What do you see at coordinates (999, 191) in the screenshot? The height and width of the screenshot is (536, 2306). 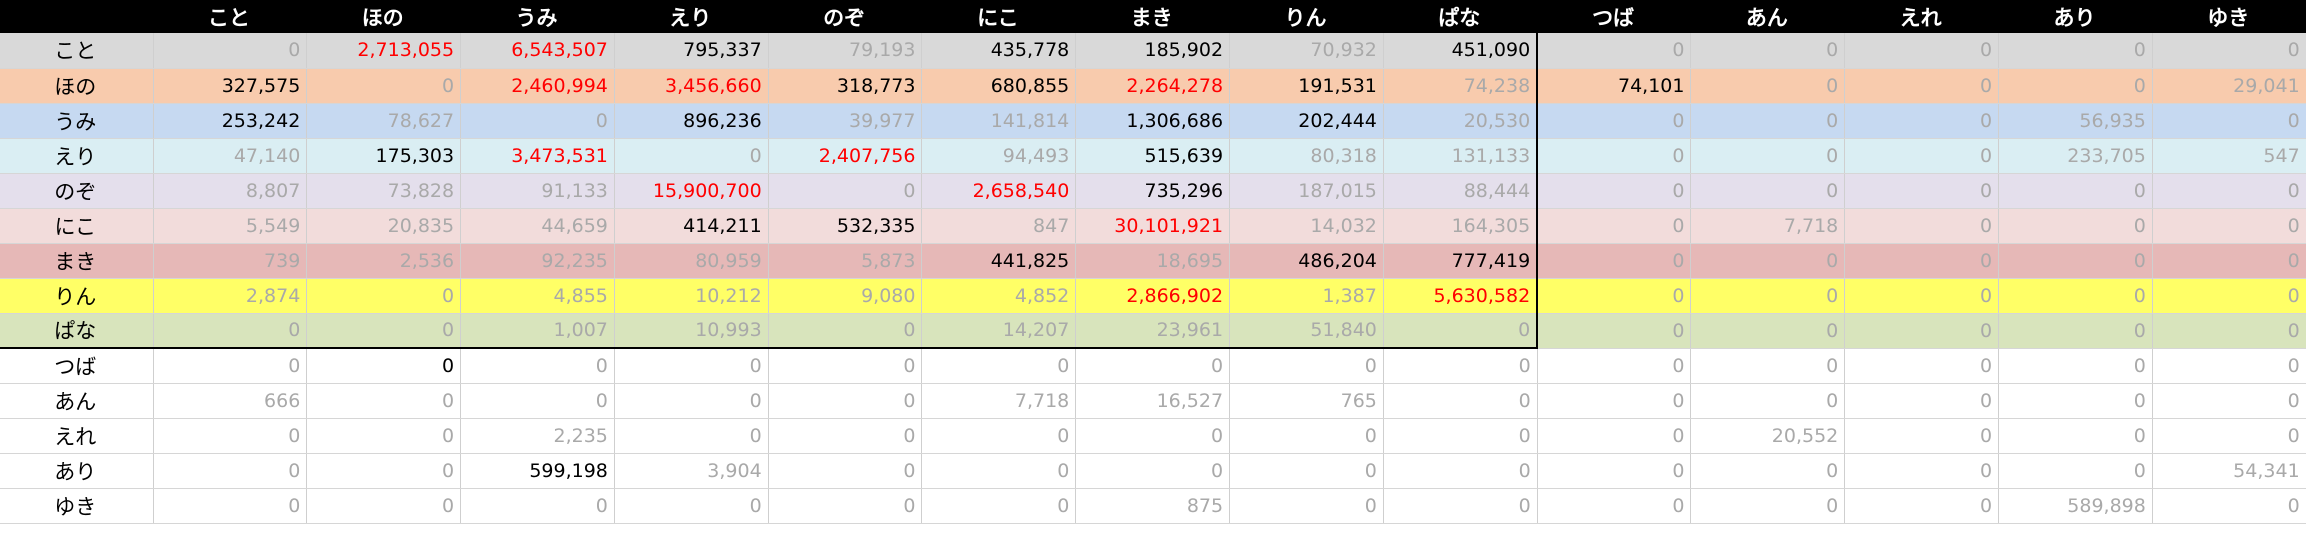 I see `data-cell: 2,658,540` at bounding box center [999, 191].